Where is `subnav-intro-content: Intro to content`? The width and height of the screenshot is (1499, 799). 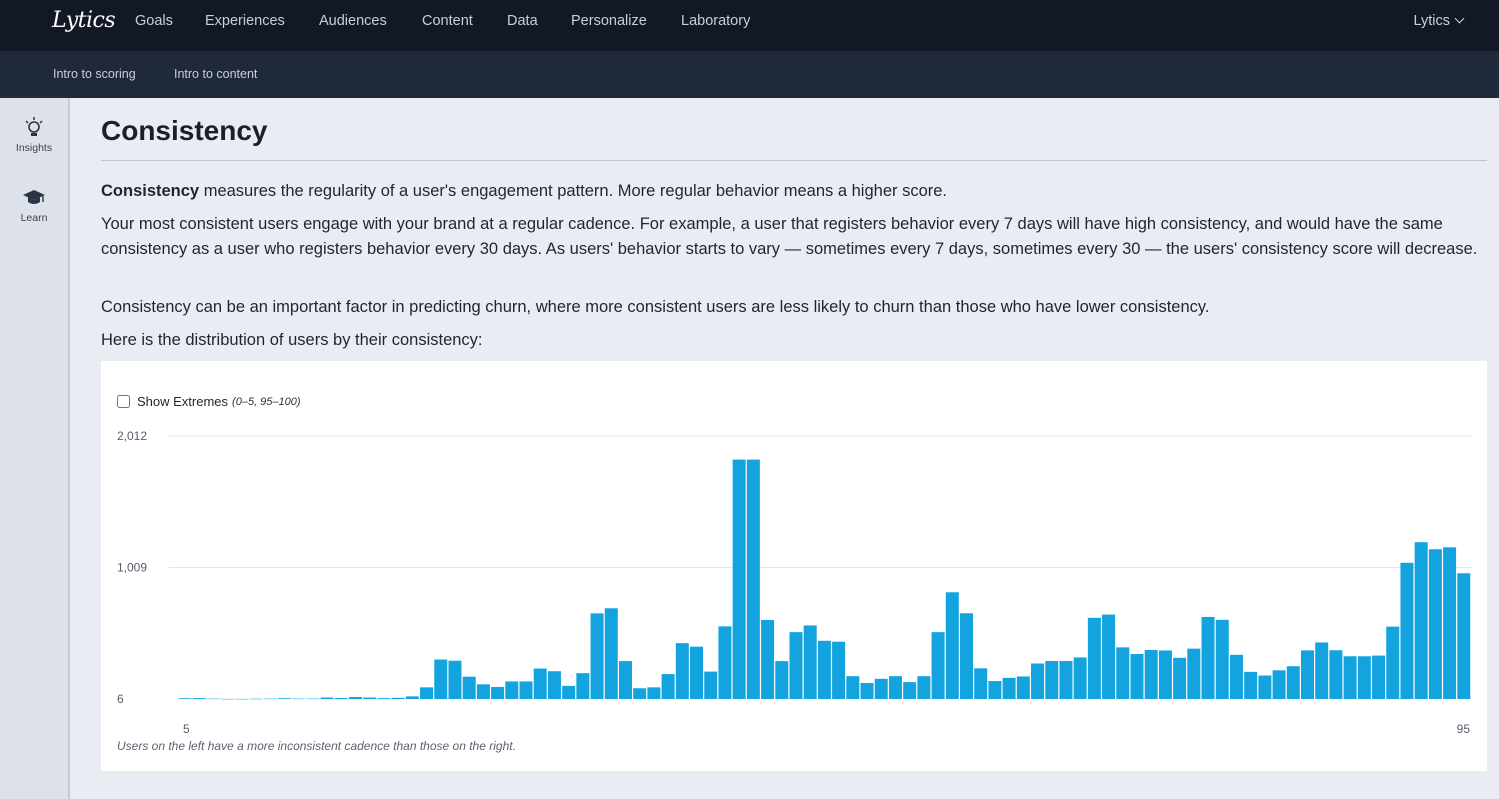
subnav-intro-content: Intro to content is located at coordinates (216, 74).